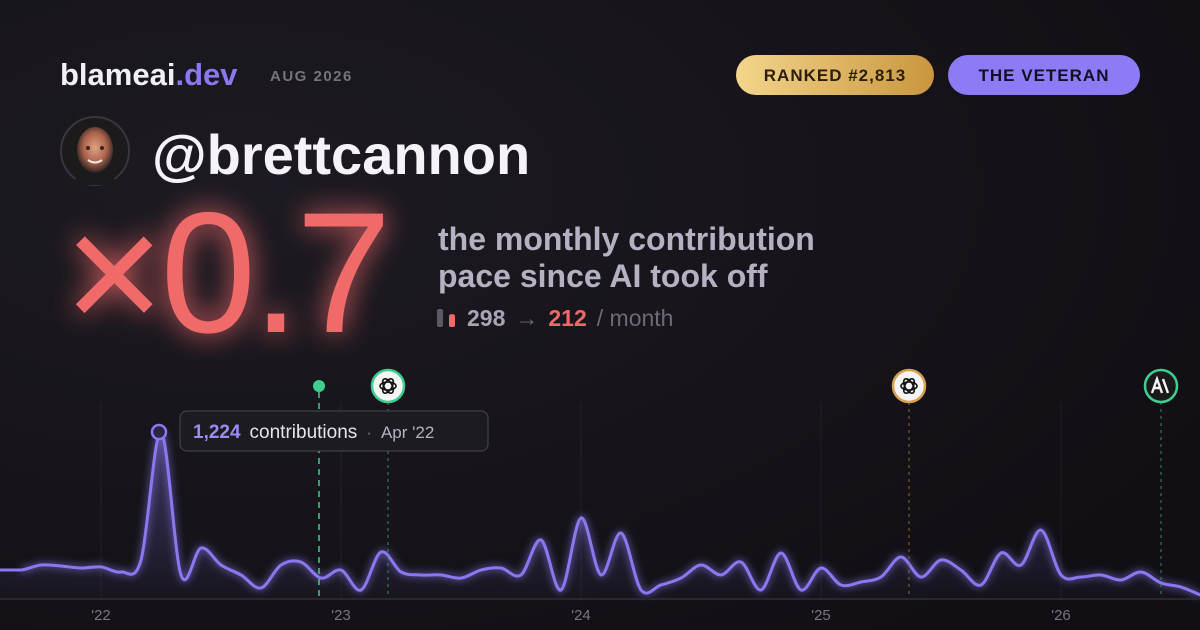  What do you see at coordinates (635, 318) in the screenshot?
I see `unit: / month` at bounding box center [635, 318].